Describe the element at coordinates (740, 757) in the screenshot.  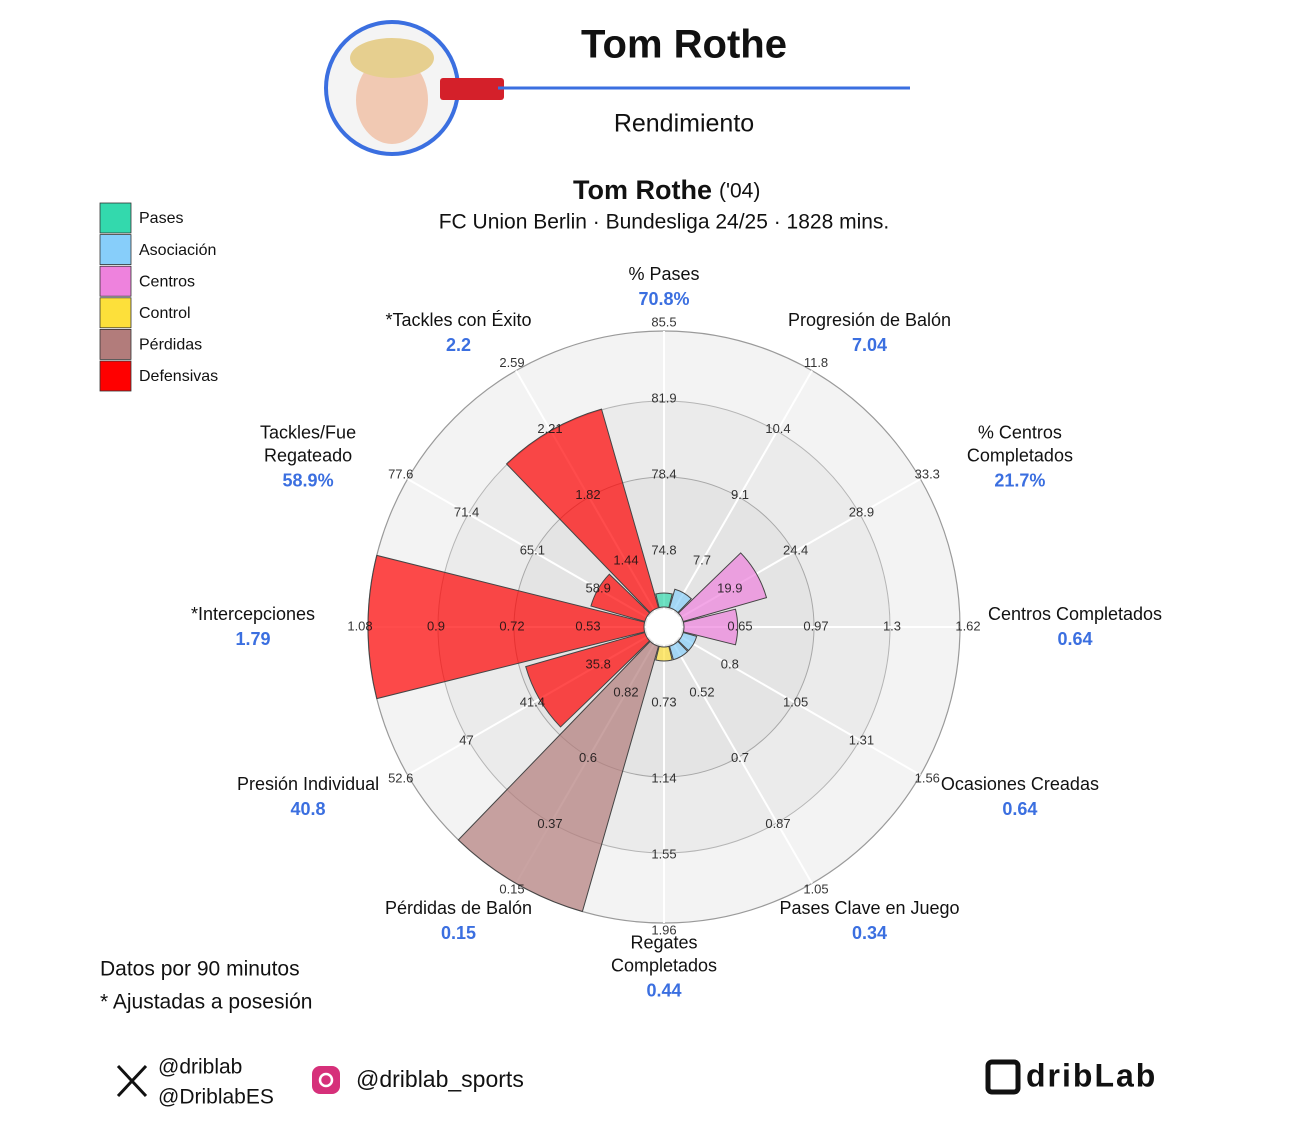
I see `tick-label: 0.7` at that location.